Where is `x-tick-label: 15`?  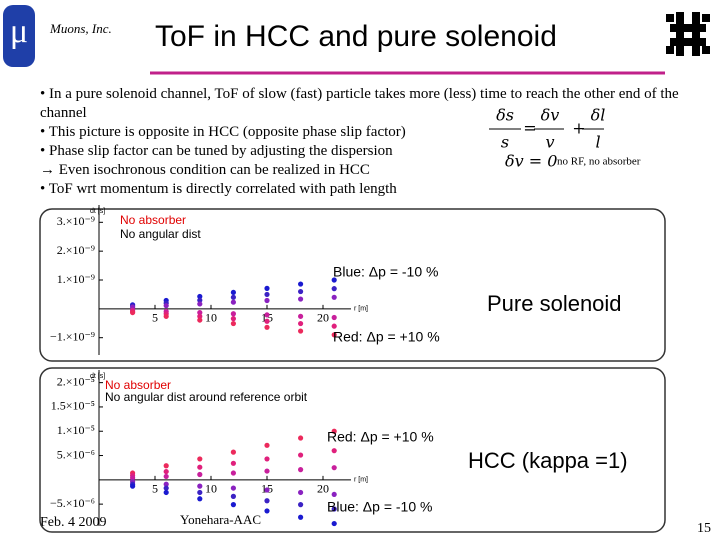
x-tick-label: 15 is located at coordinates (267, 318).